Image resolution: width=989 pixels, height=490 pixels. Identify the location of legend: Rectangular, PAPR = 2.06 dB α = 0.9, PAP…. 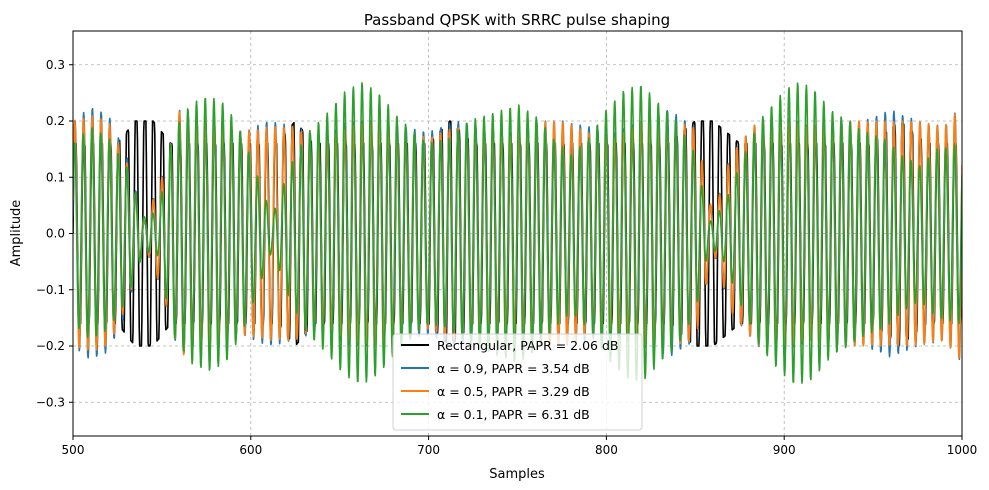
(517, 382).